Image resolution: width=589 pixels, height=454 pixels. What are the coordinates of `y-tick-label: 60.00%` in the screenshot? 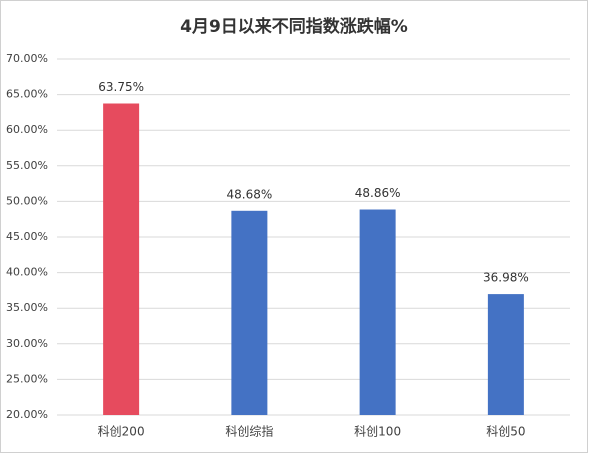 It's located at (27, 129).